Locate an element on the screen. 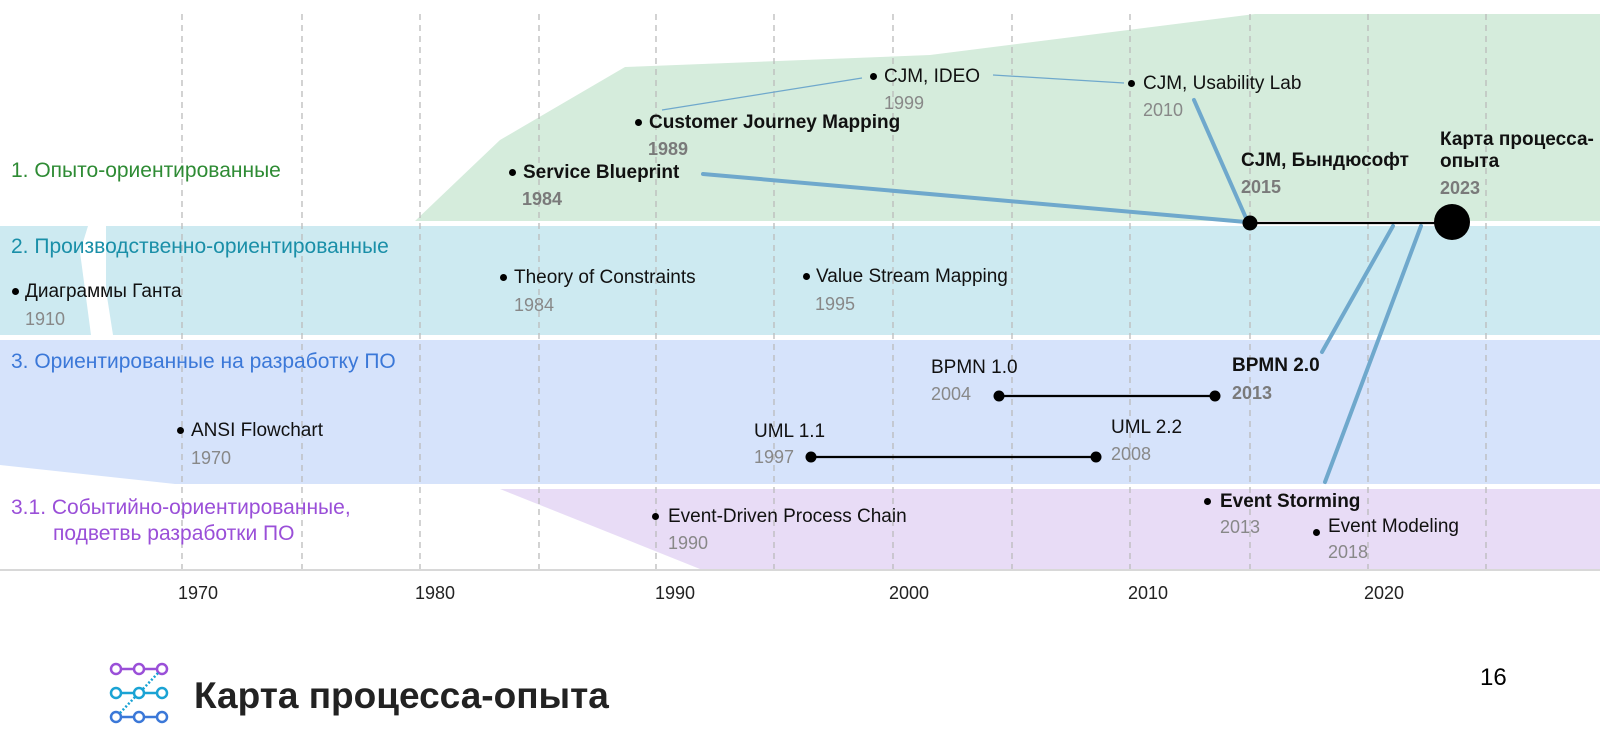 The width and height of the screenshot is (1600, 743). page-number: 16 is located at coordinates (1493, 677).